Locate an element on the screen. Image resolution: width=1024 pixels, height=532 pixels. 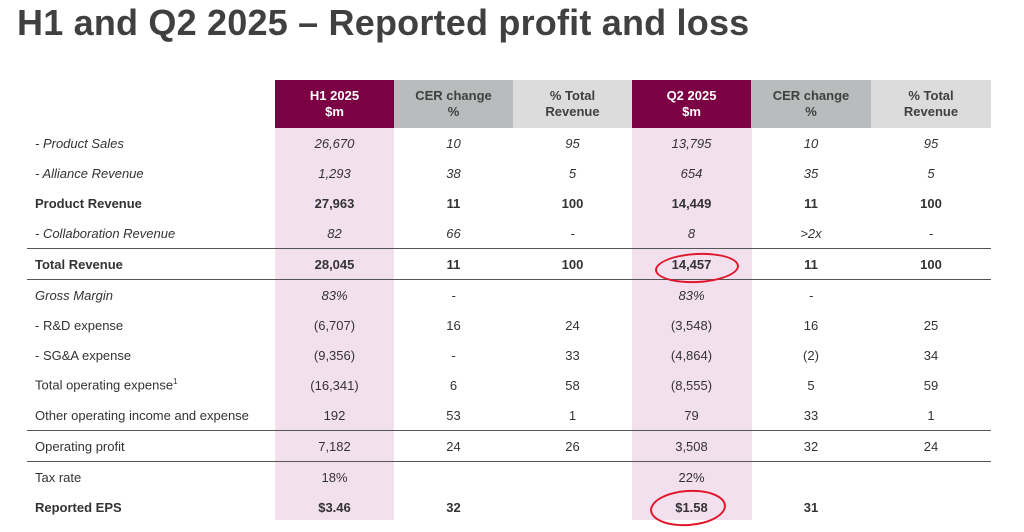
cell-h1-value: 83% is located at coordinates (334, 294).